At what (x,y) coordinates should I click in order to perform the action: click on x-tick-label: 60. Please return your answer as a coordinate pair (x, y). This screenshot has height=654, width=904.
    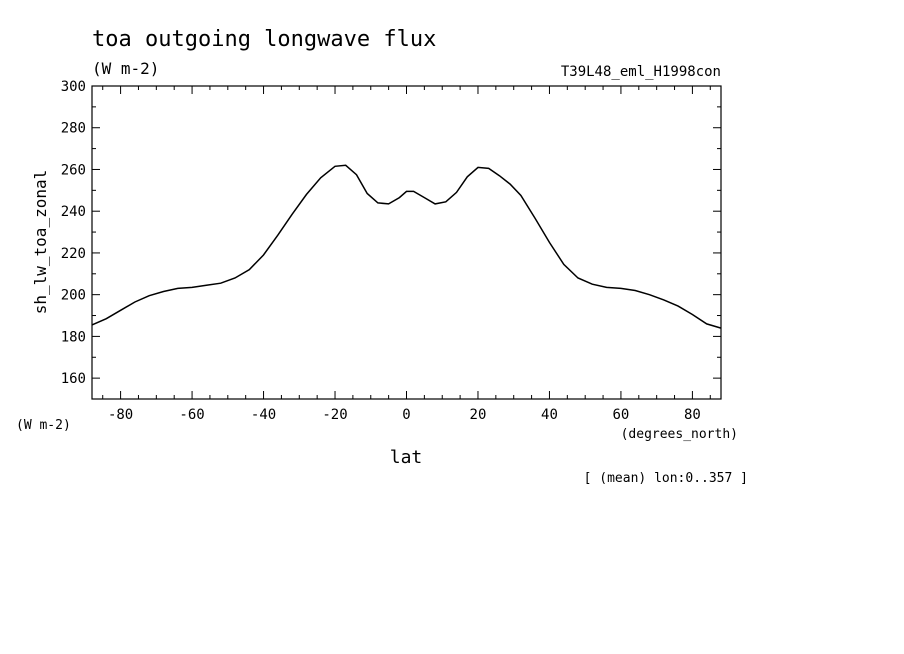
    Looking at the image, I should click on (621, 415).